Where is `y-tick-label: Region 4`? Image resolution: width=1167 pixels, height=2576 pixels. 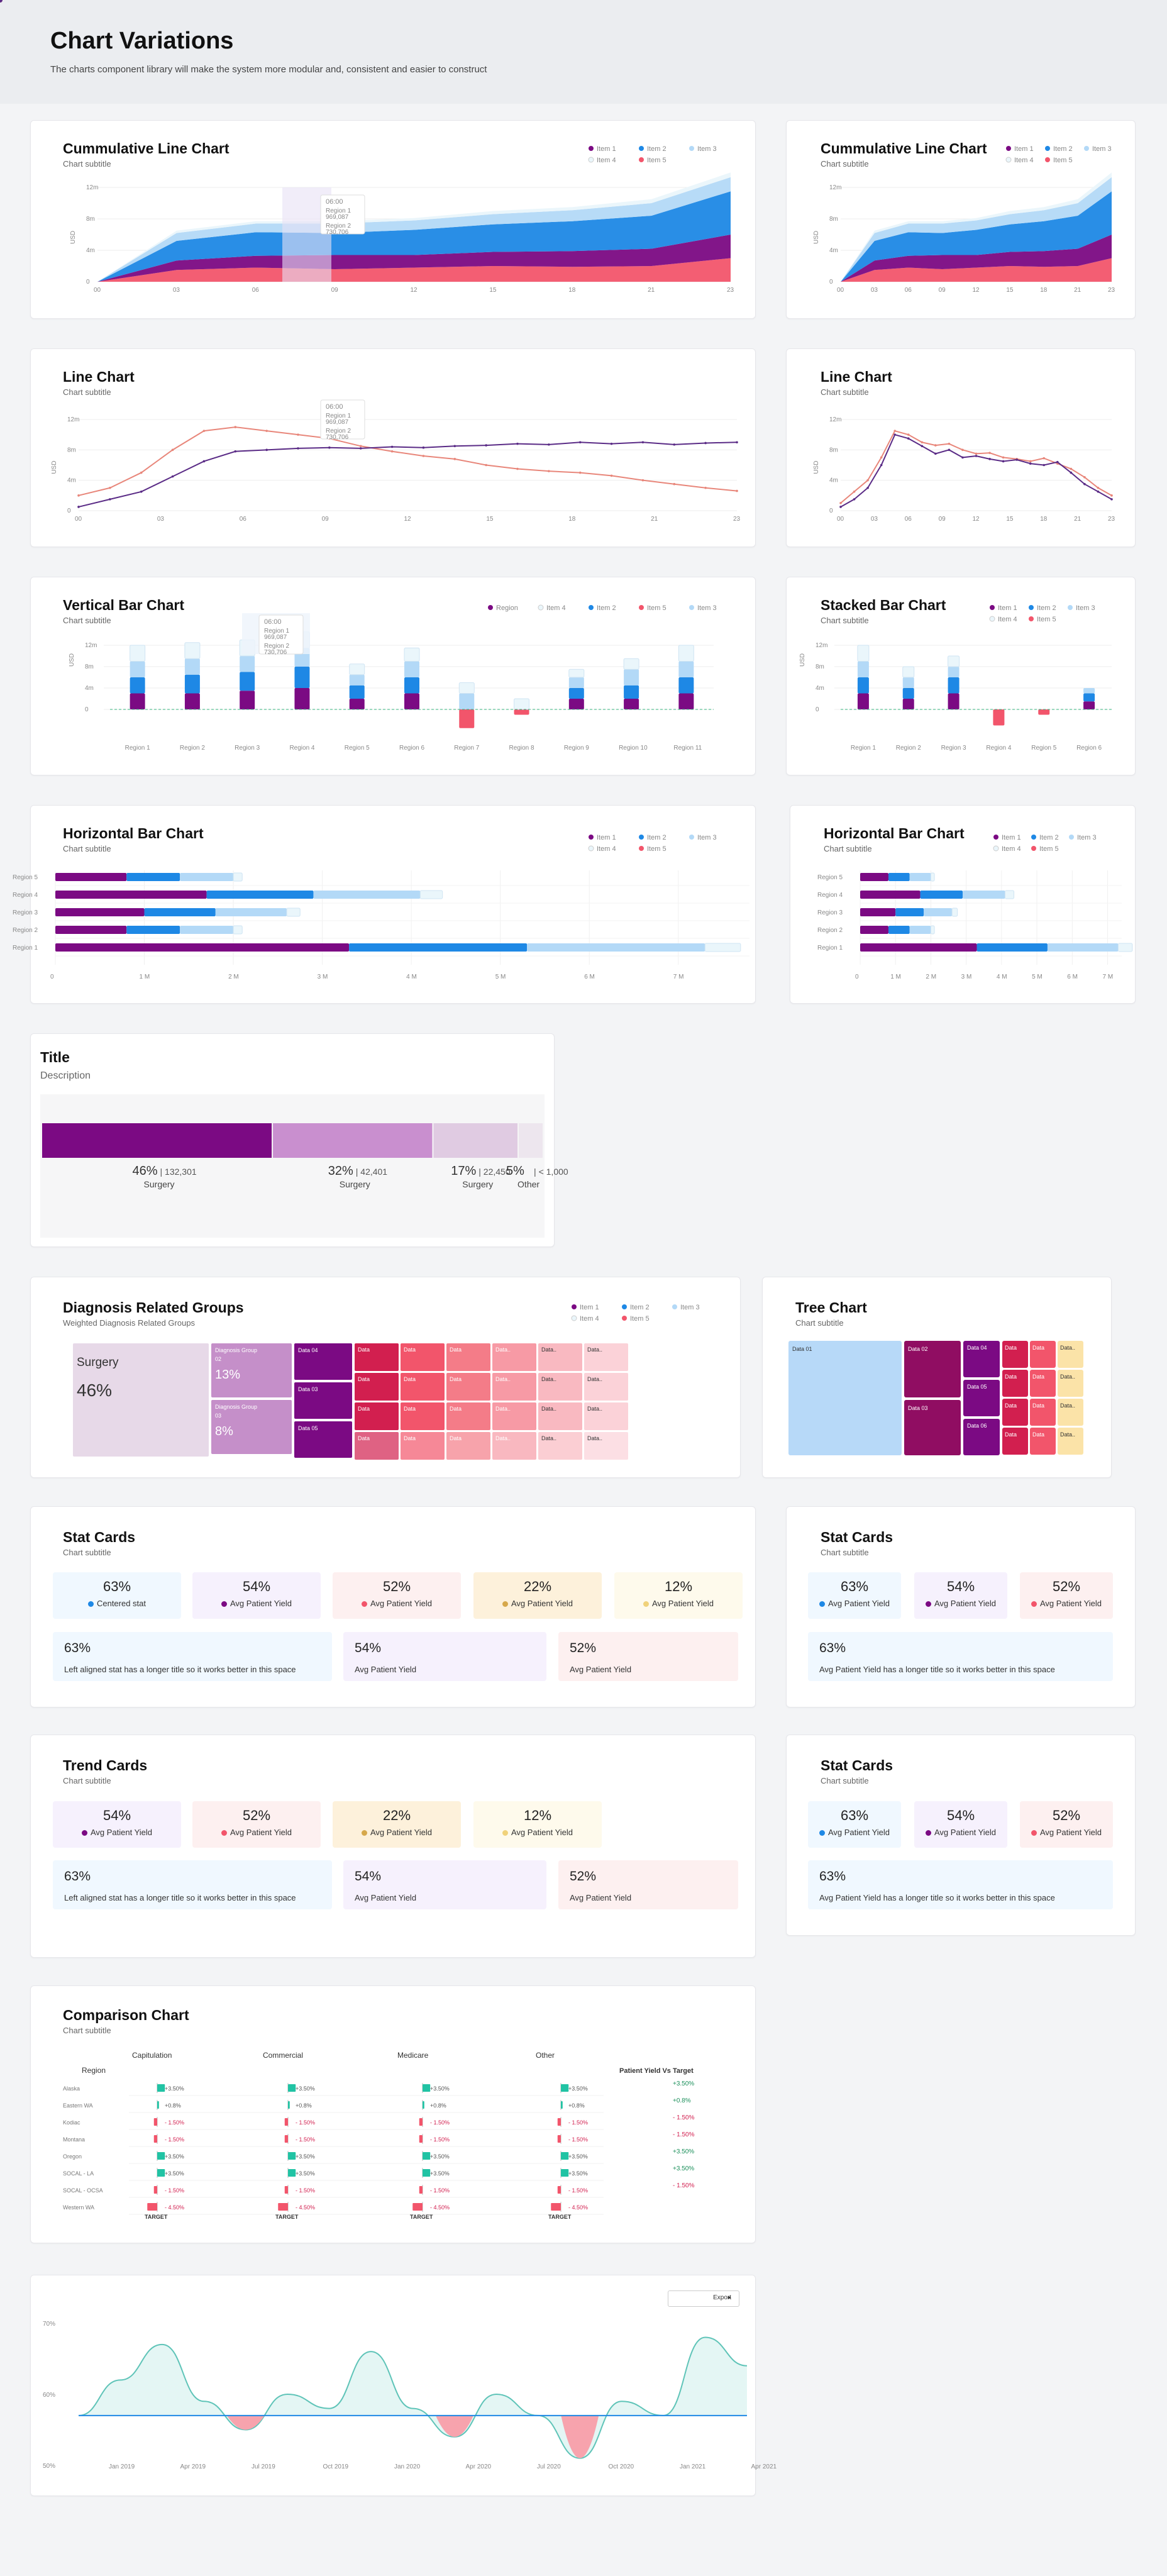
y-tick-label: Region 4 is located at coordinates (25, 895).